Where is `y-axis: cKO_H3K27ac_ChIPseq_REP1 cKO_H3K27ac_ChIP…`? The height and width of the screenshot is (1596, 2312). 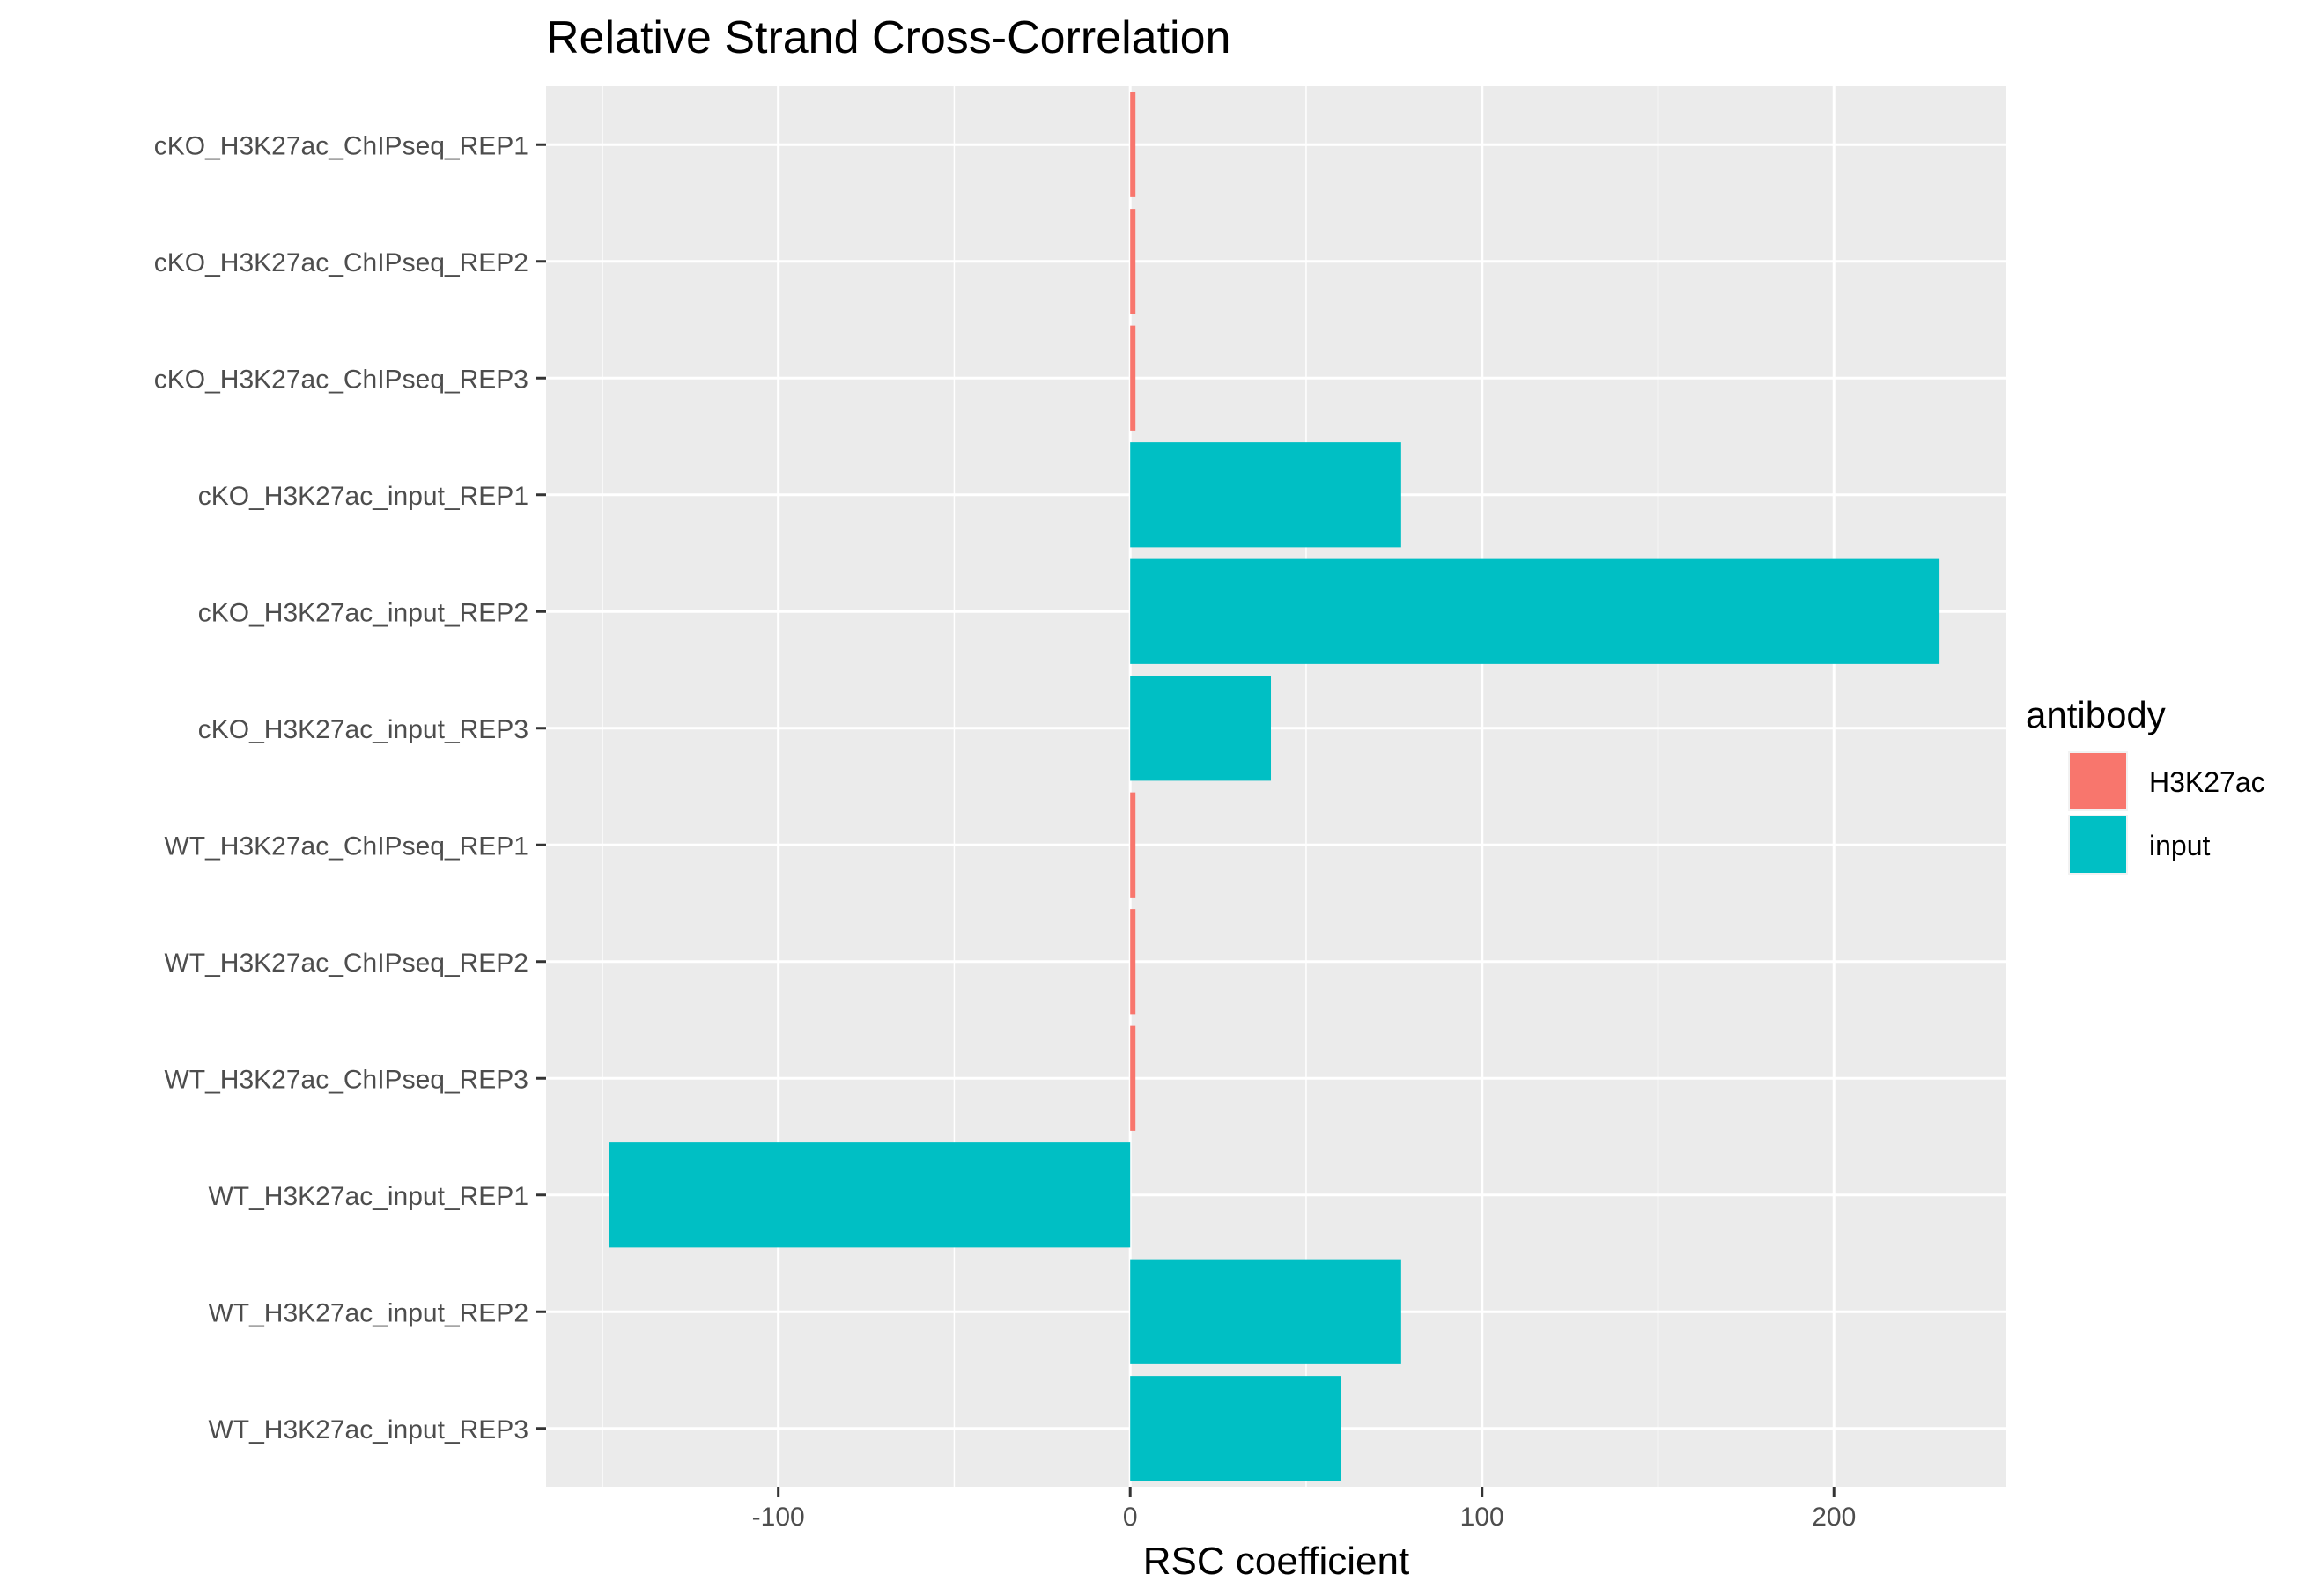 y-axis: cKO_H3K27ac_ChIPseq_REP1 cKO_H3K27ac_ChIP… is located at coordinates (350, 788).